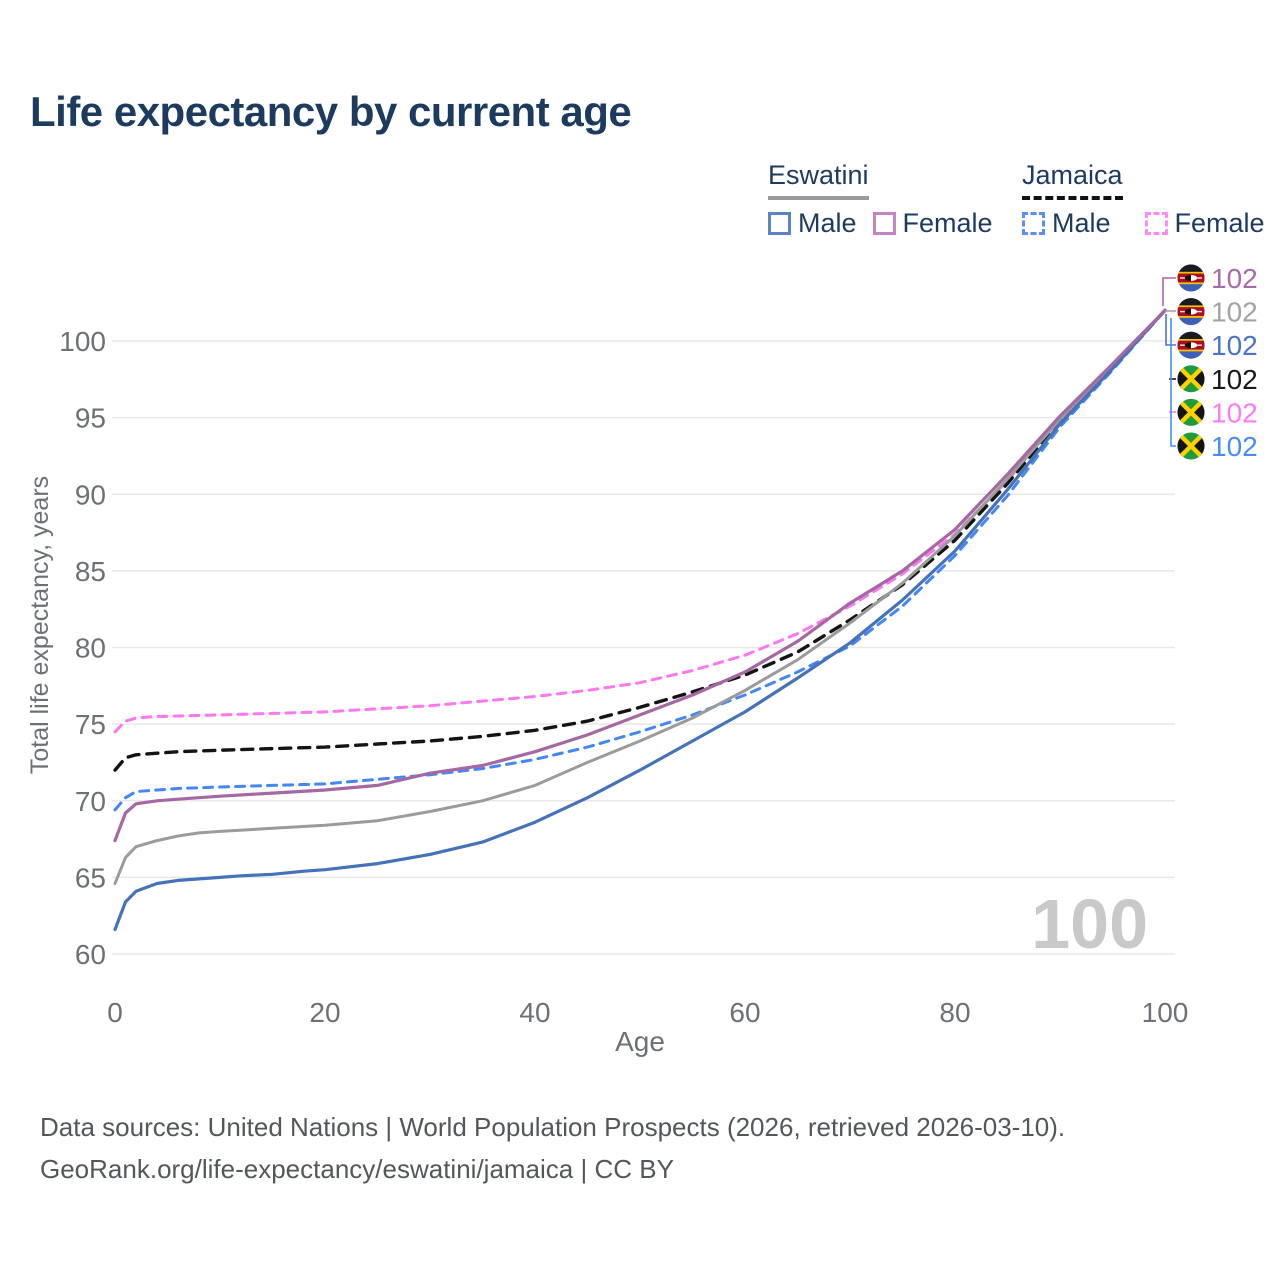  Describe the element at coordinates (827, 223) in the screenshot. I see `legend-eswatini-male-label: Male` at that location.